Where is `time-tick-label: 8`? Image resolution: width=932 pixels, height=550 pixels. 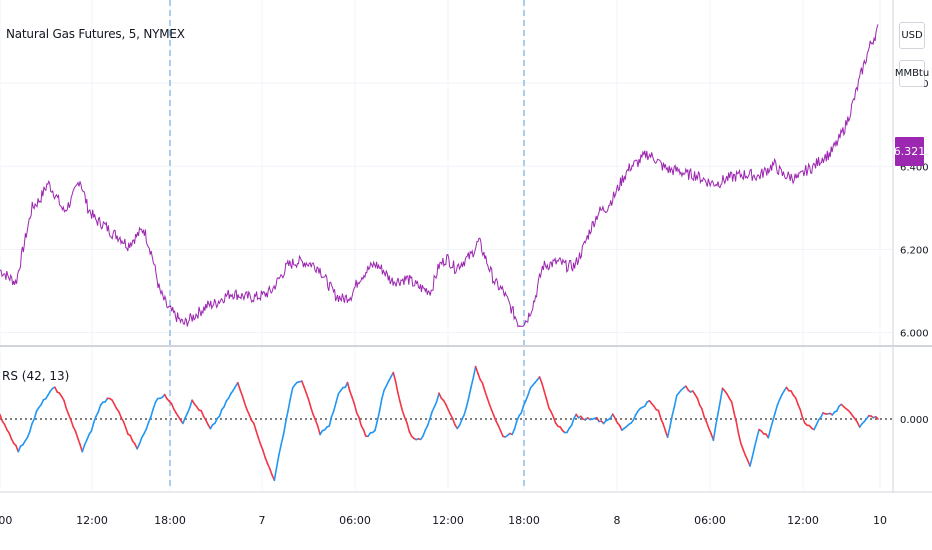 time-tick-label: 8 is located at coordinates (617, 520).